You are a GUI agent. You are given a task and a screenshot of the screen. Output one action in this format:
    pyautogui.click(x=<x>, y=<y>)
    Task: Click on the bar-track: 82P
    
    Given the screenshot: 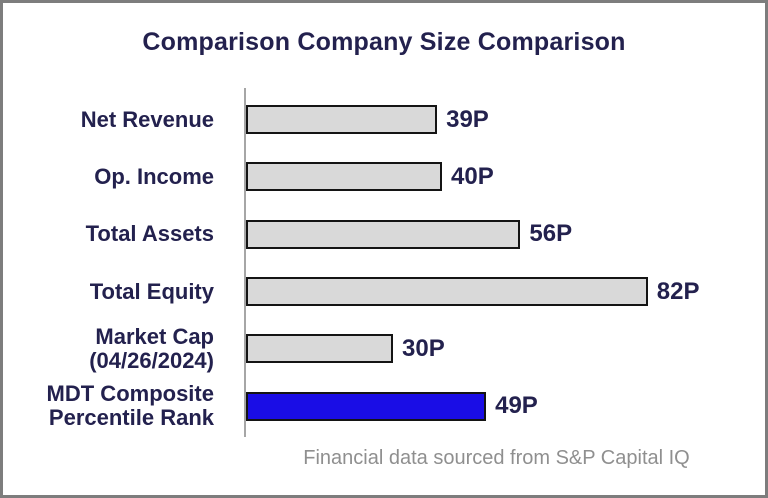 What is the action you would take?
    pyautogui.click(x=504, y=292)
    